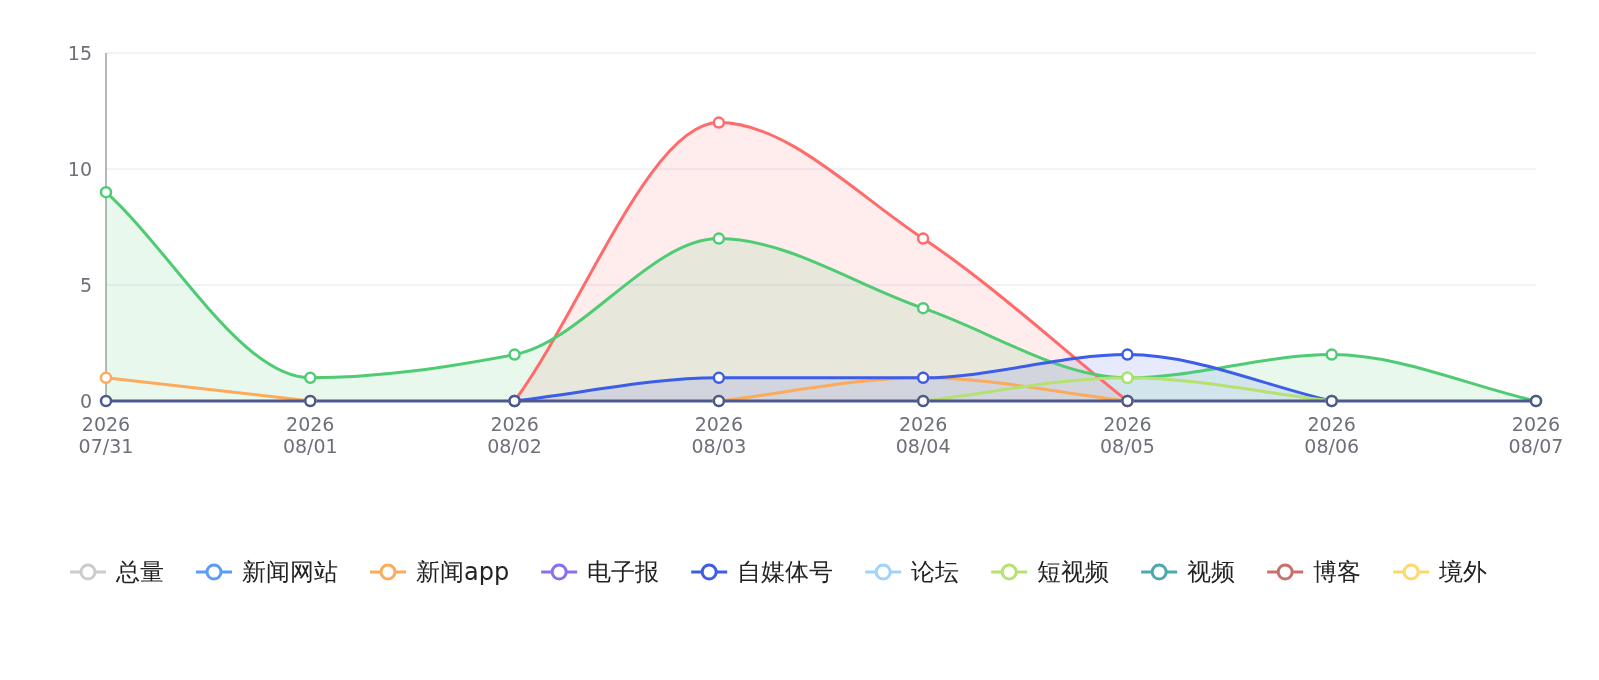 The width and height of the screenshot is (1599, 680). What do you see at coordinates (1536, 435) in the screenshot?
I see `x-tick-label: 2026 08/07` at bounding box center [1536, 435].